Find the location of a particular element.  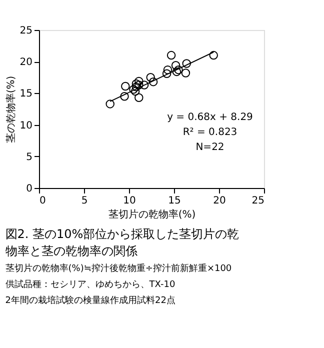

x-tick-label: 10 is located at coordinates (129, 201).